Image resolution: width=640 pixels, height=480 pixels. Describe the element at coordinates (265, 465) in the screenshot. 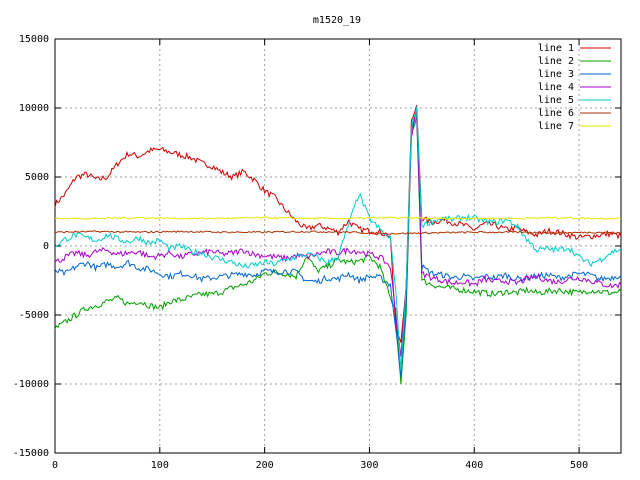

I see `x-tick-label: 200` at that location.